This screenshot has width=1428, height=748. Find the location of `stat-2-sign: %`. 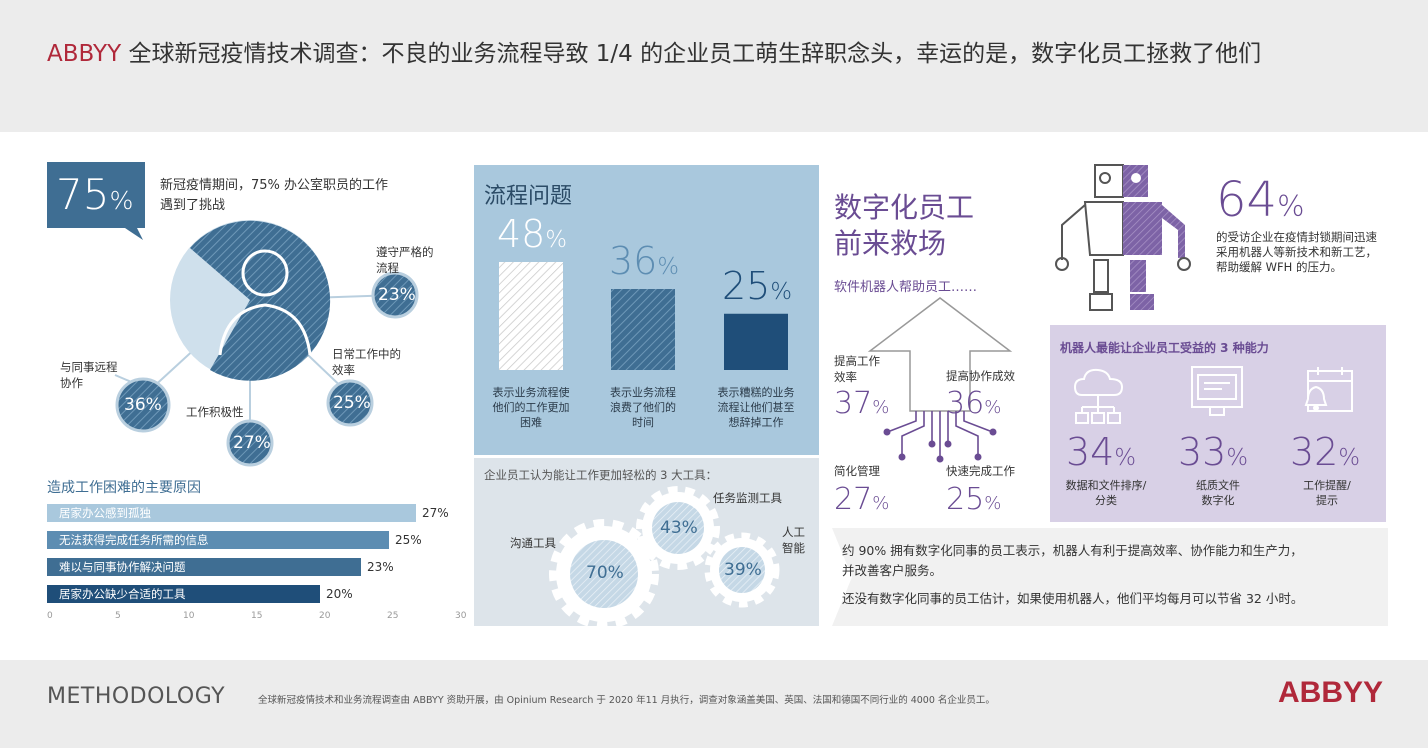

stat-2-sign: % is located at coordinates (993, 407).